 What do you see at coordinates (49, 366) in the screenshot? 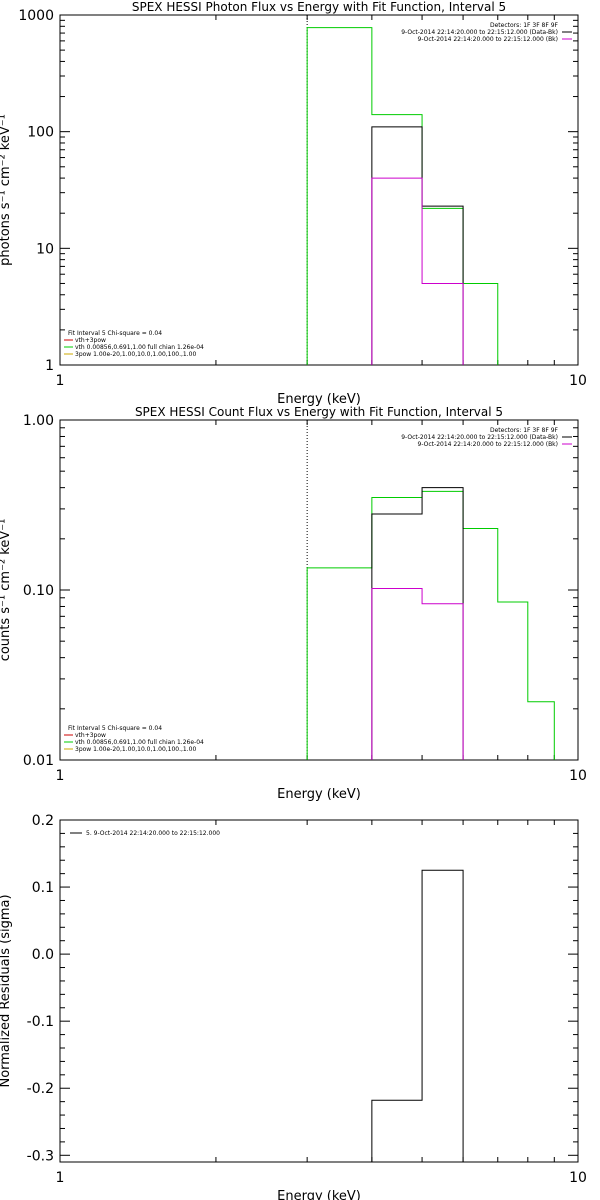
I see `y-tick-label: 1` at bounding box center [49, 366].